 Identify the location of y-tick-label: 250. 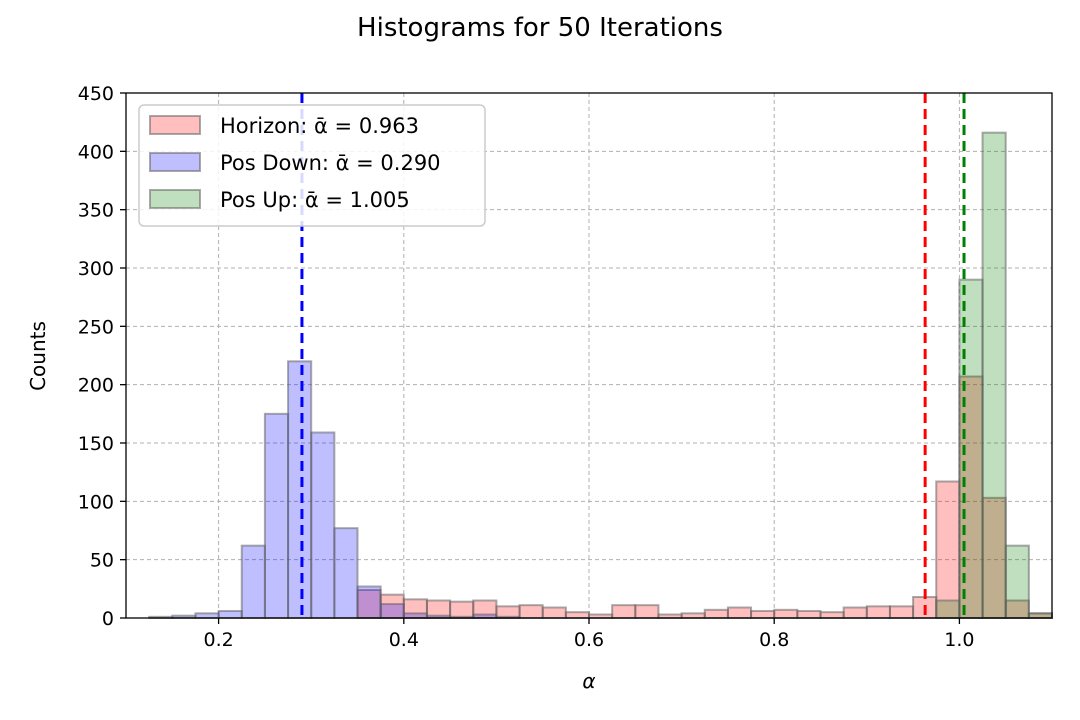
(96, 327).